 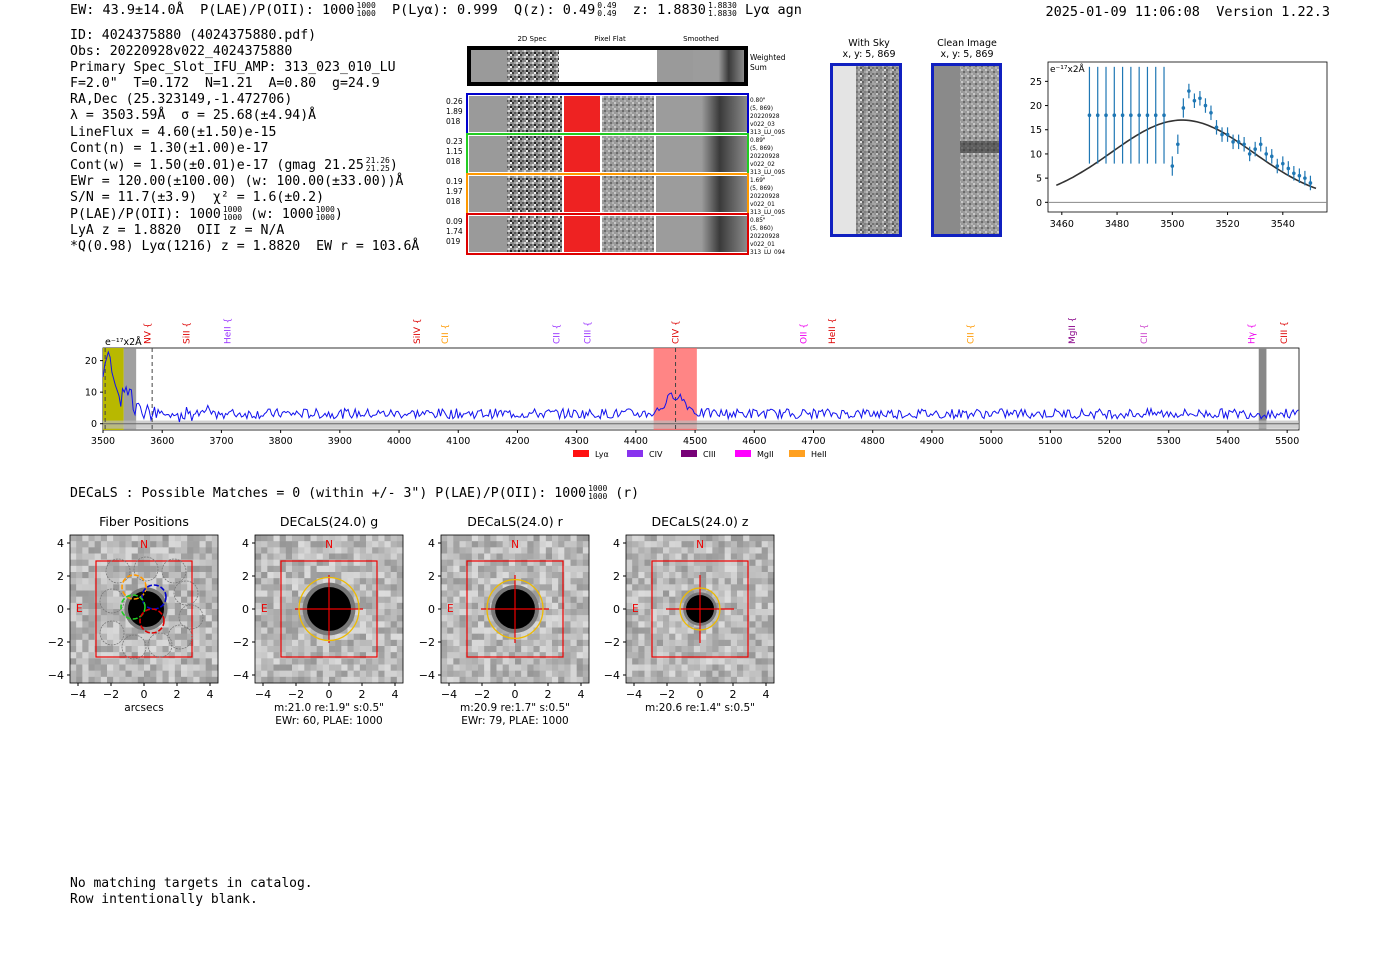 What do you see at coordinates (454, 101) in the screenshot?
I see `cutout-row-left-label: 0.26` at bounding box center [454, 101].